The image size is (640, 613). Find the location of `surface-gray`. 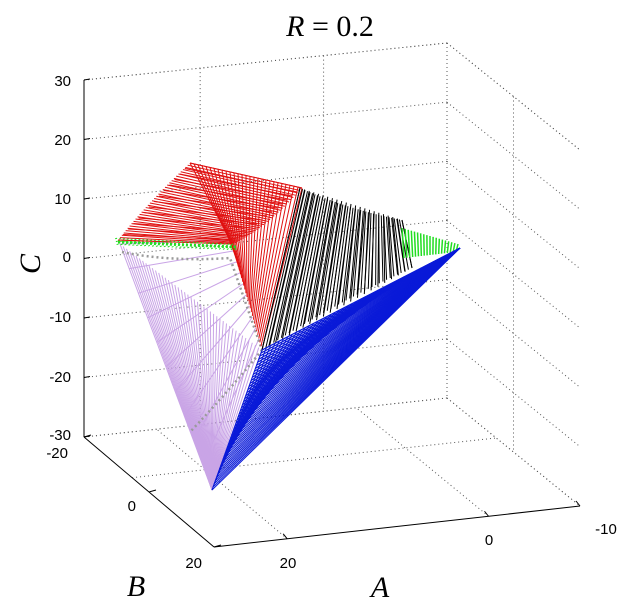

surface-gray is located at coordinates (192, 341).